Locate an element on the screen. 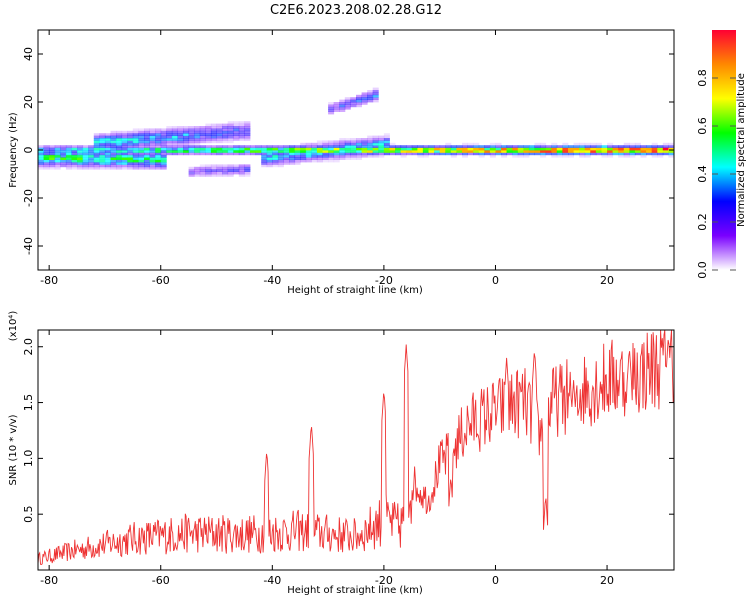 The image size is (750, 600). y-tick-label: 2.0 is located at coordinates (28, 347).